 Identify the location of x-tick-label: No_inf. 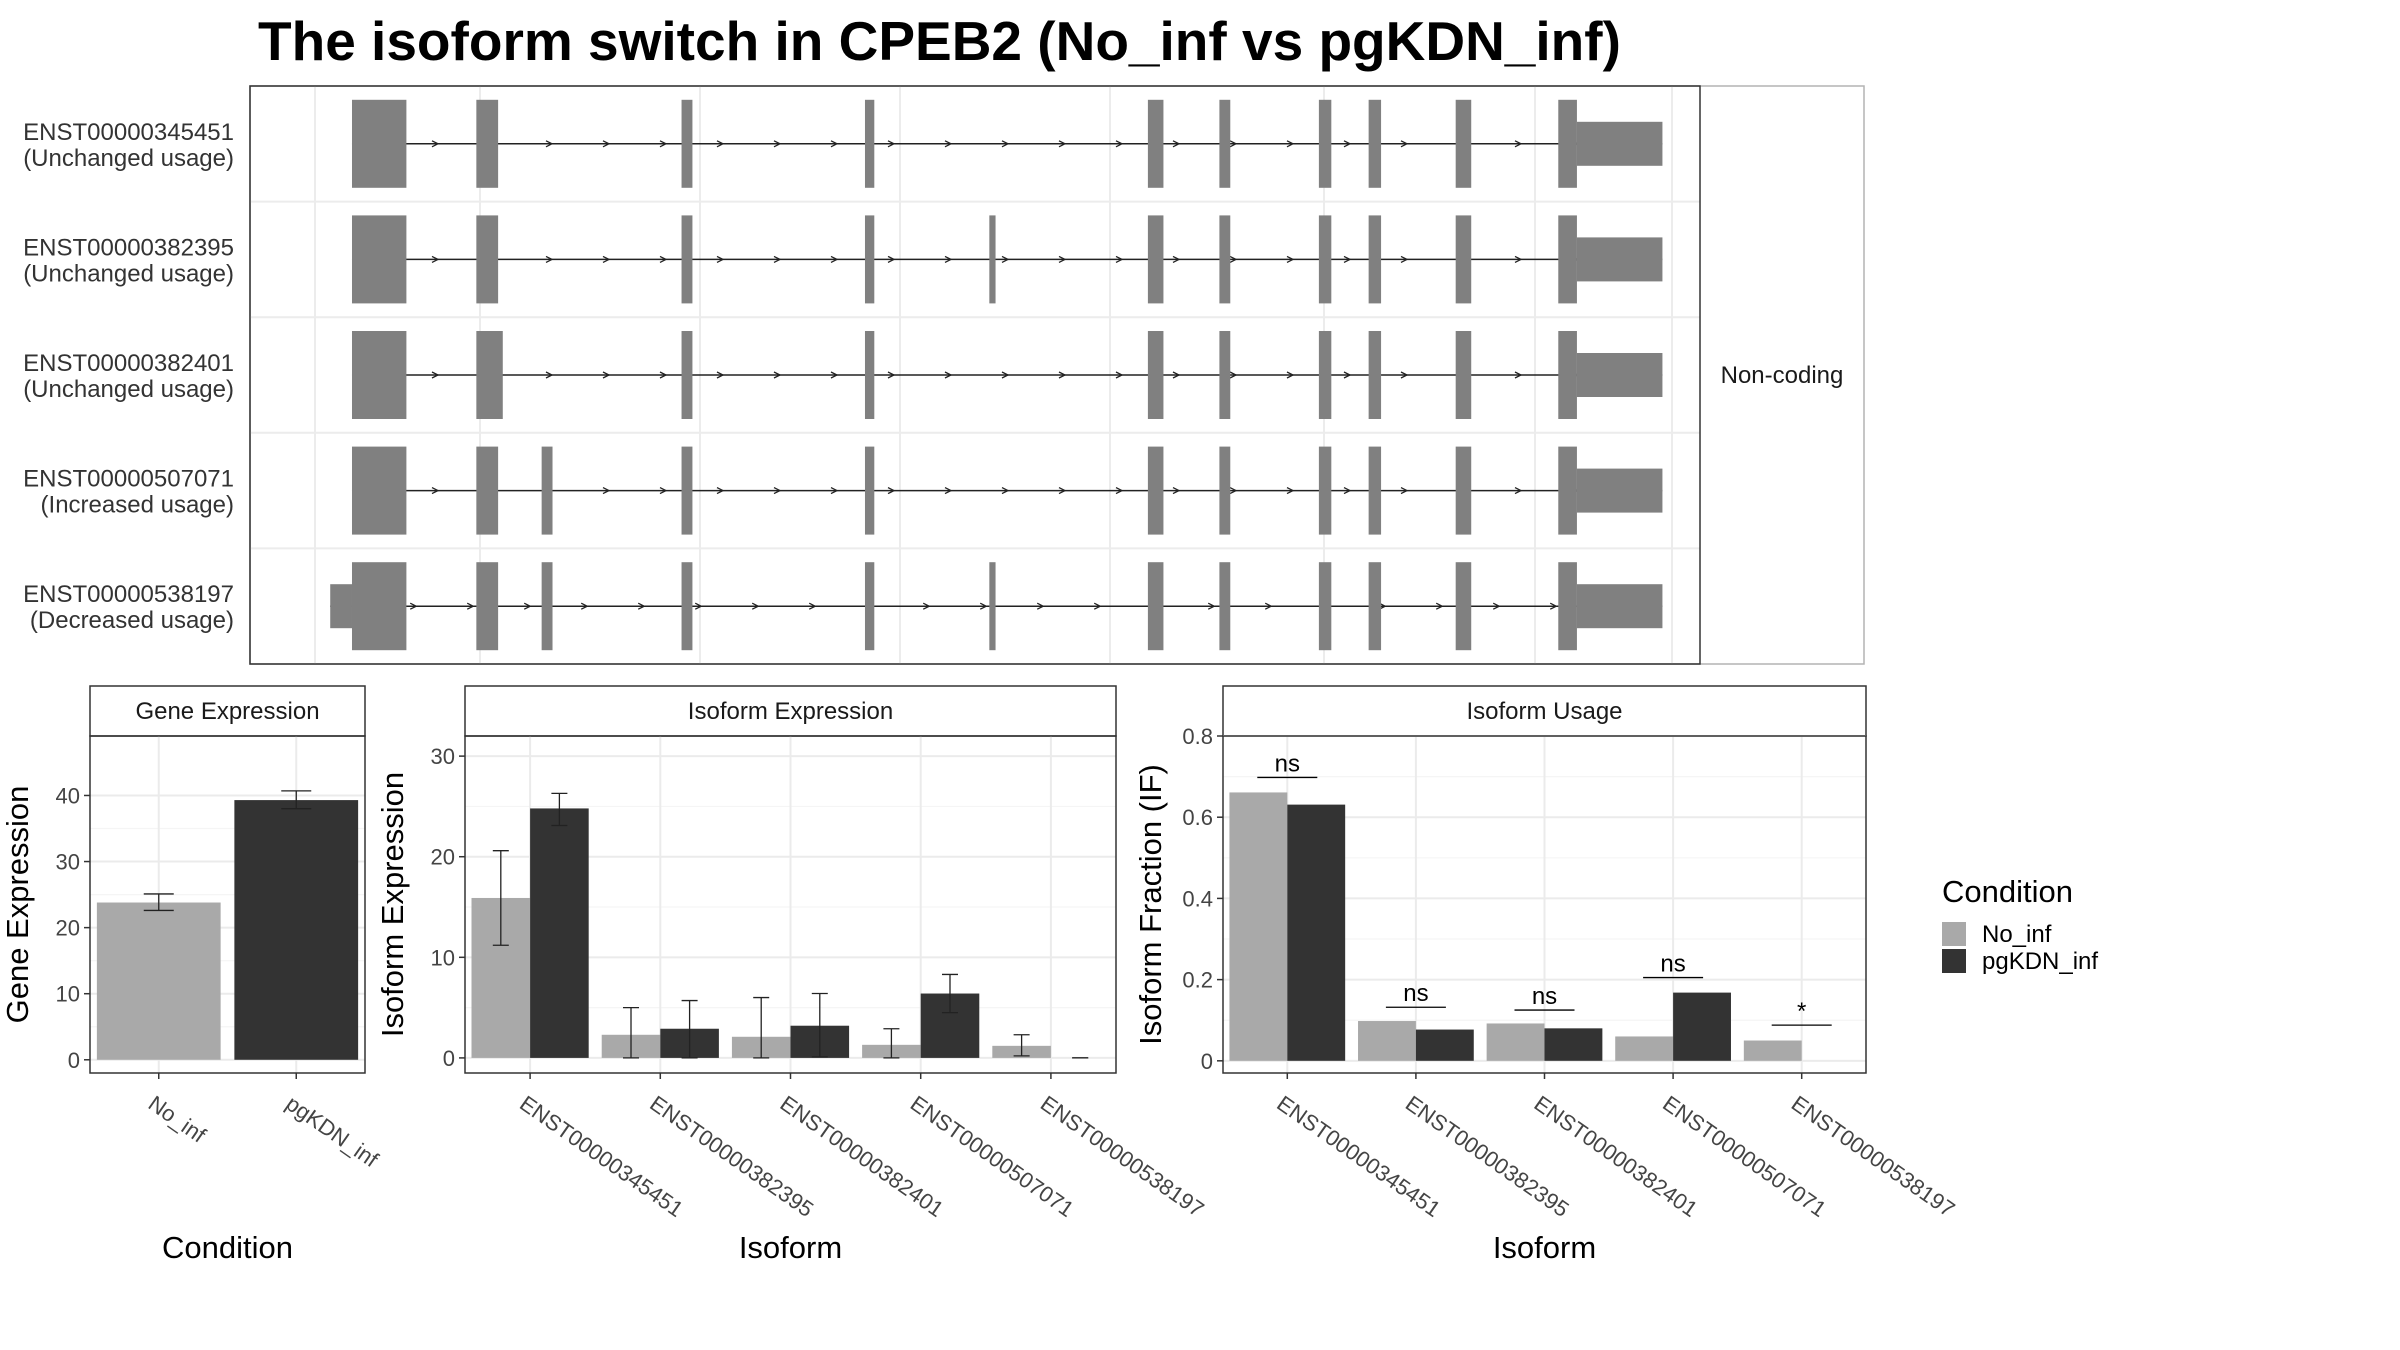
(177, 1119).